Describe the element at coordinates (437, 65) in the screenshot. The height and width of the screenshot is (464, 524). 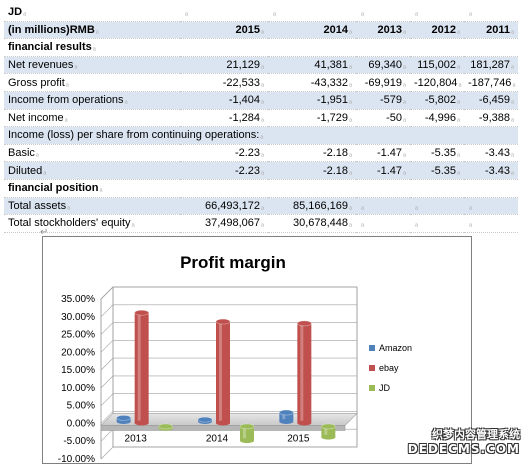
I see `value-cell-text: 115,002` at that location.